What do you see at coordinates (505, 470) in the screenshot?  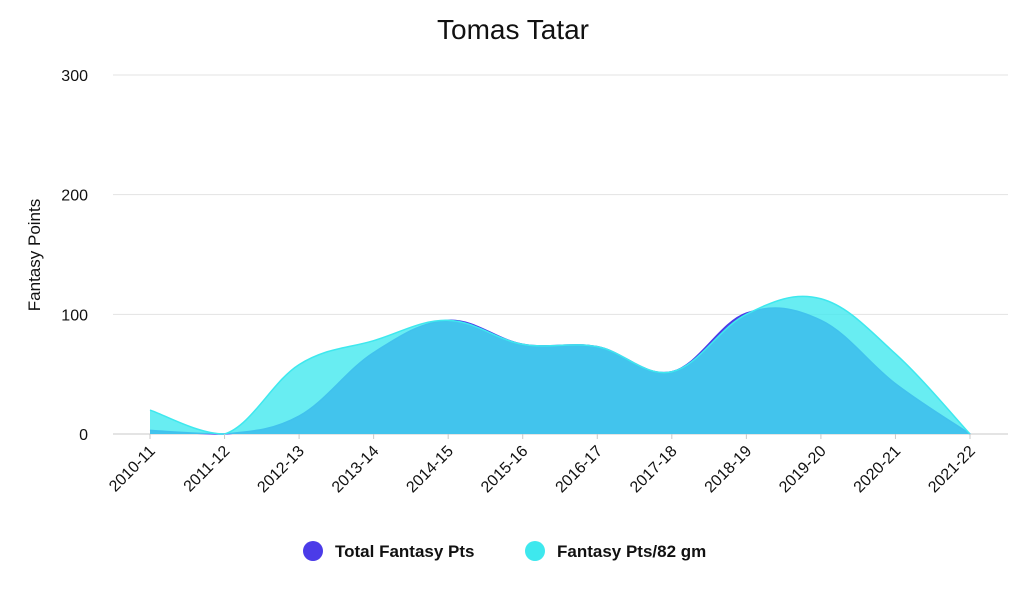 I see `x-tick-label: 2015-16` at bounding box center [505, 470].